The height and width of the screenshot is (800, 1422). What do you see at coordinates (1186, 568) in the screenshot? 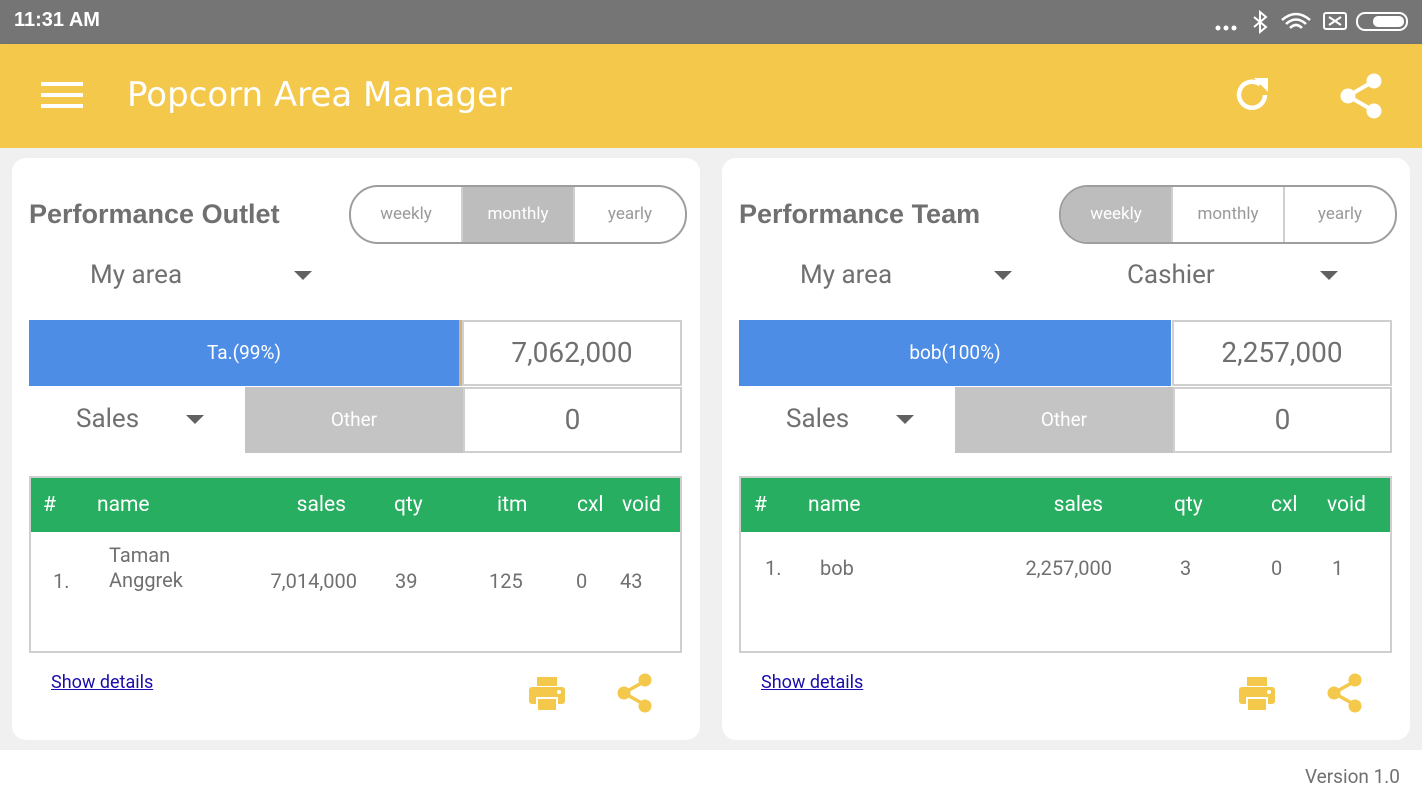
I see `table-cell: 3` at bounding box center [1186, 568].